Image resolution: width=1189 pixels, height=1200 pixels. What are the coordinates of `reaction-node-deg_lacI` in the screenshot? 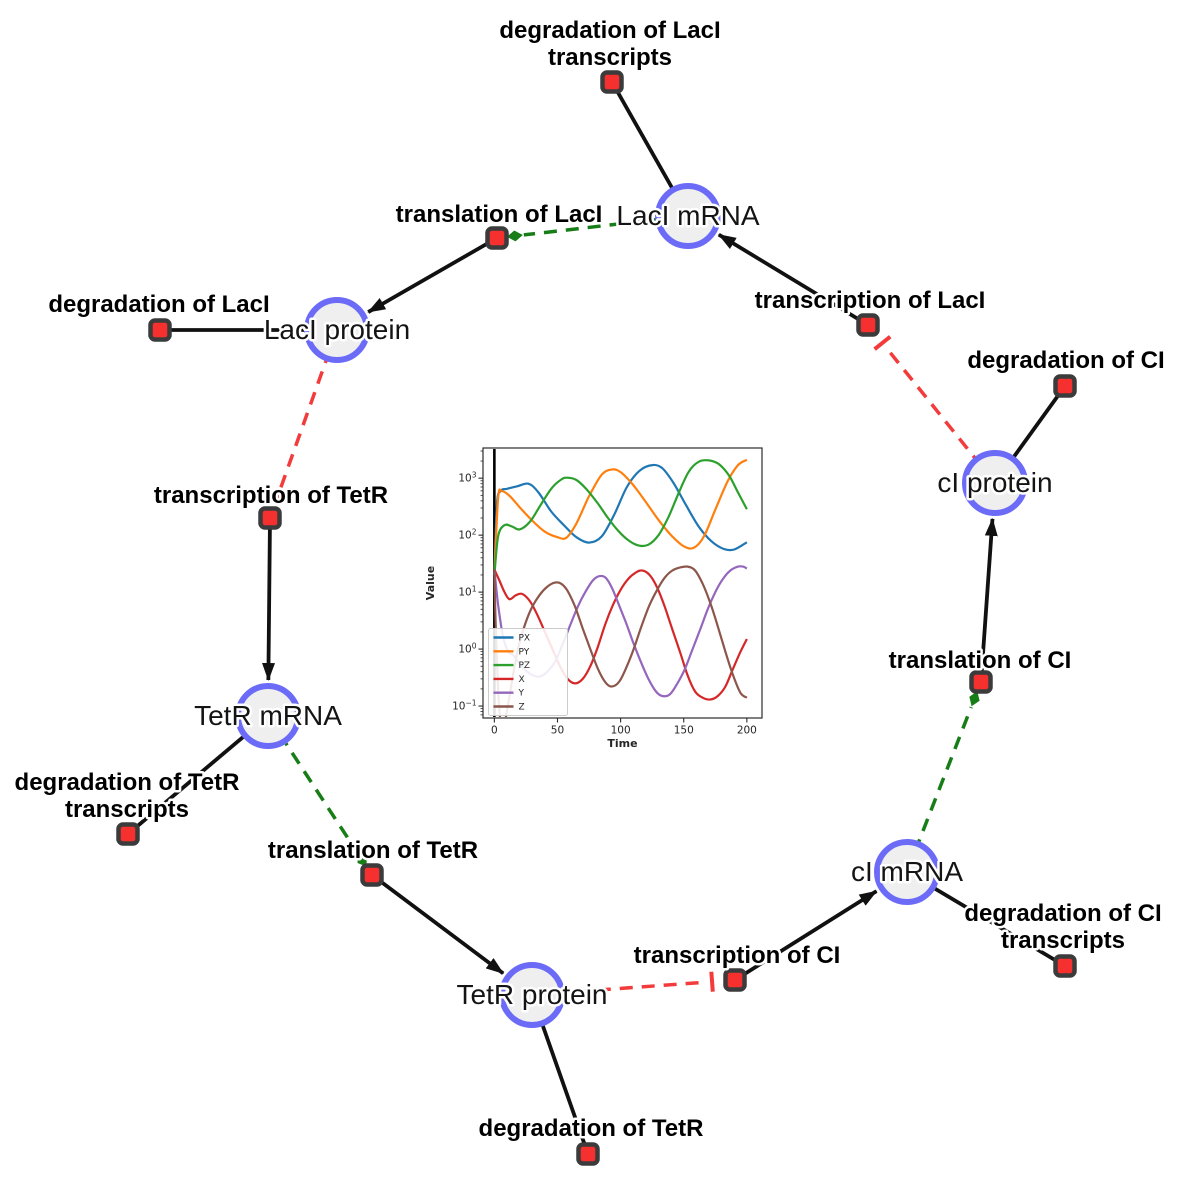 It's located at (160, 330).